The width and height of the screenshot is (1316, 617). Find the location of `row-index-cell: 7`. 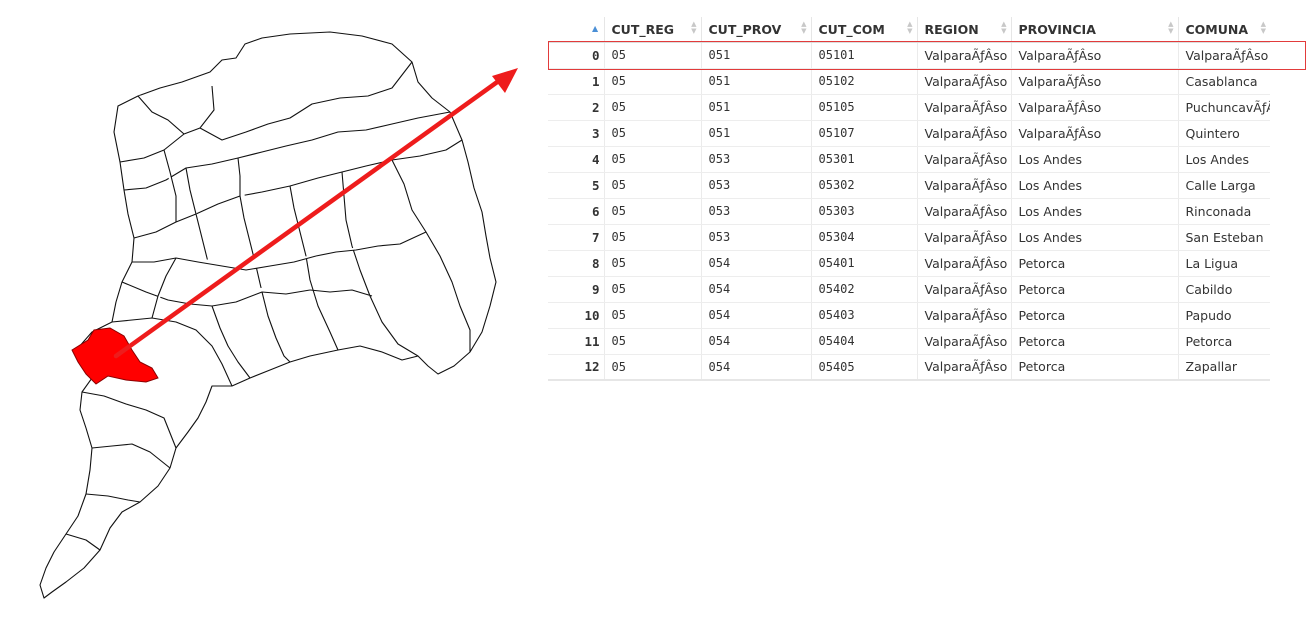

row-index-cell: 7 is located at coordinates (576, 237).